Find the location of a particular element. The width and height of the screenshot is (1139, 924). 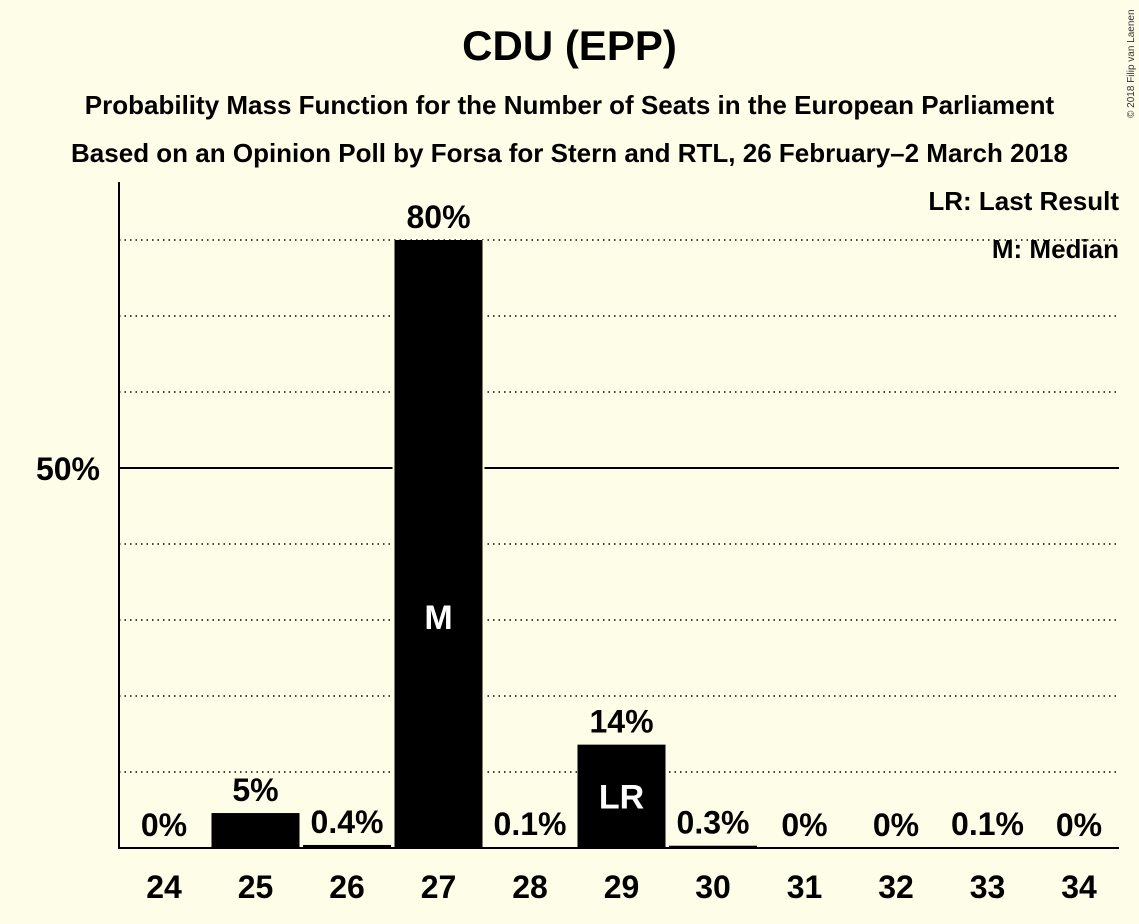

x-tick-label-25: 25 is located at coordinates (256, 887).